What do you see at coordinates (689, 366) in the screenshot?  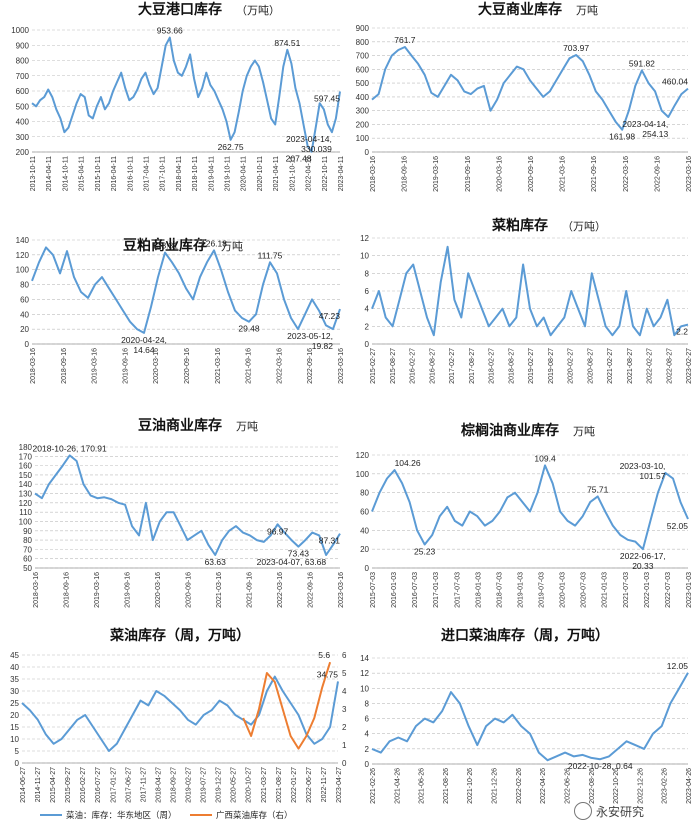 I see `x-tick-label: 2023-02-27` at bounding box center [689, 366].